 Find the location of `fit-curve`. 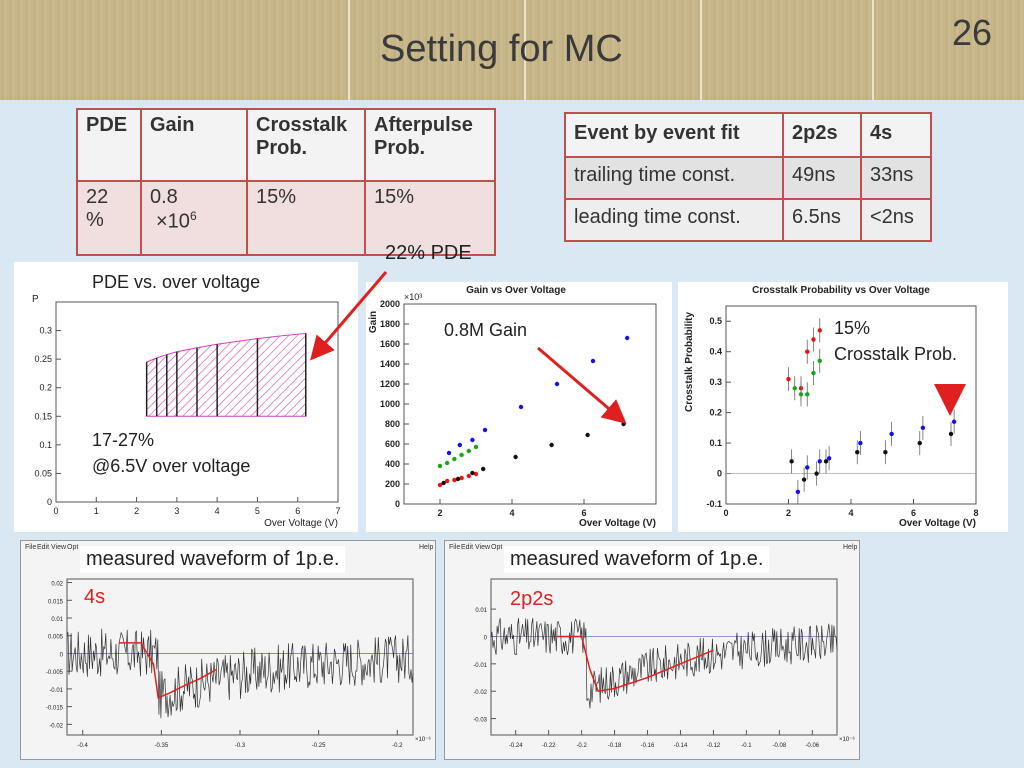

fit-curve is located at coordinates (167, 670).